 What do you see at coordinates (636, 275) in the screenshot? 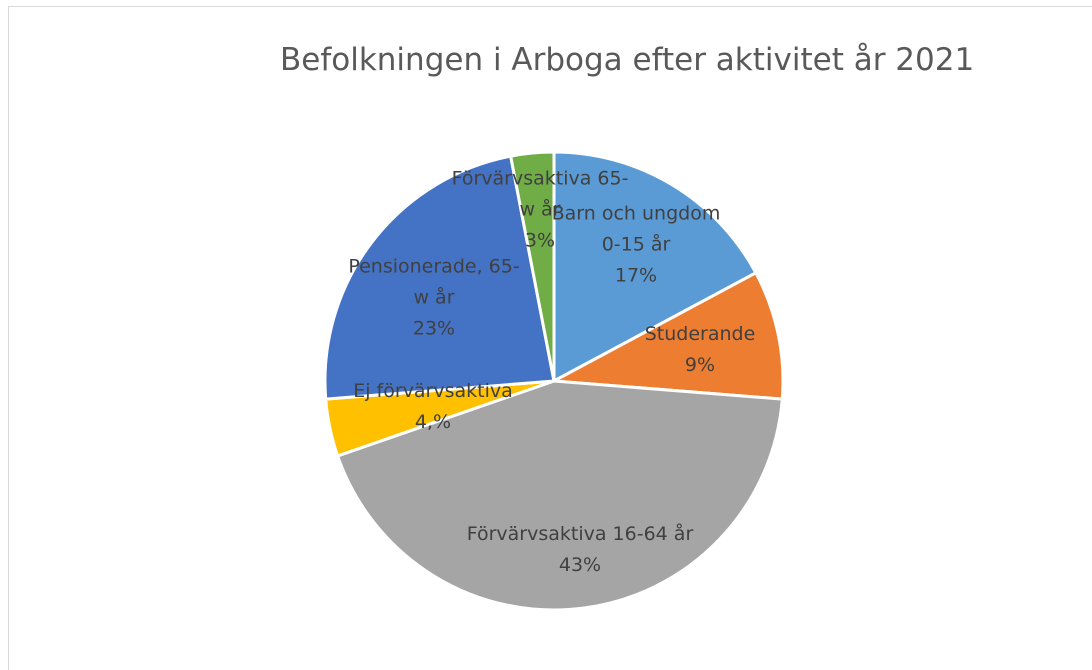
I see `slice-value: 17%` at bounding box center [636, 275].